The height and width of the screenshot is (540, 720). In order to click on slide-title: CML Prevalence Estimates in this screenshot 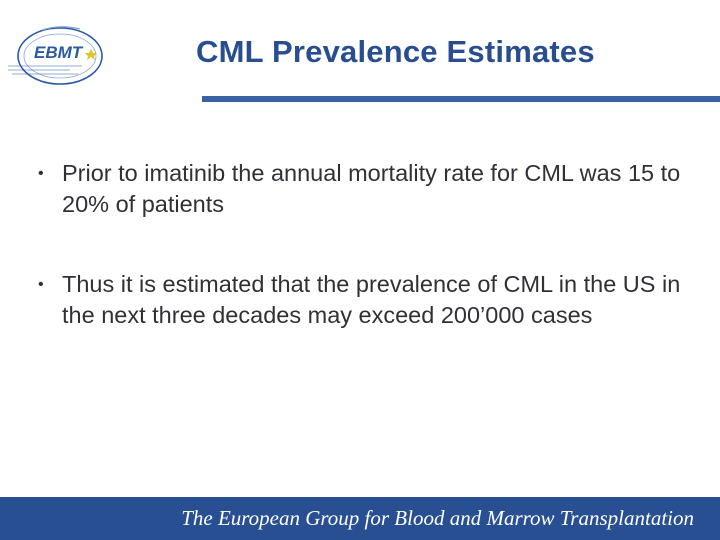, I will do `click(395, 51)`.